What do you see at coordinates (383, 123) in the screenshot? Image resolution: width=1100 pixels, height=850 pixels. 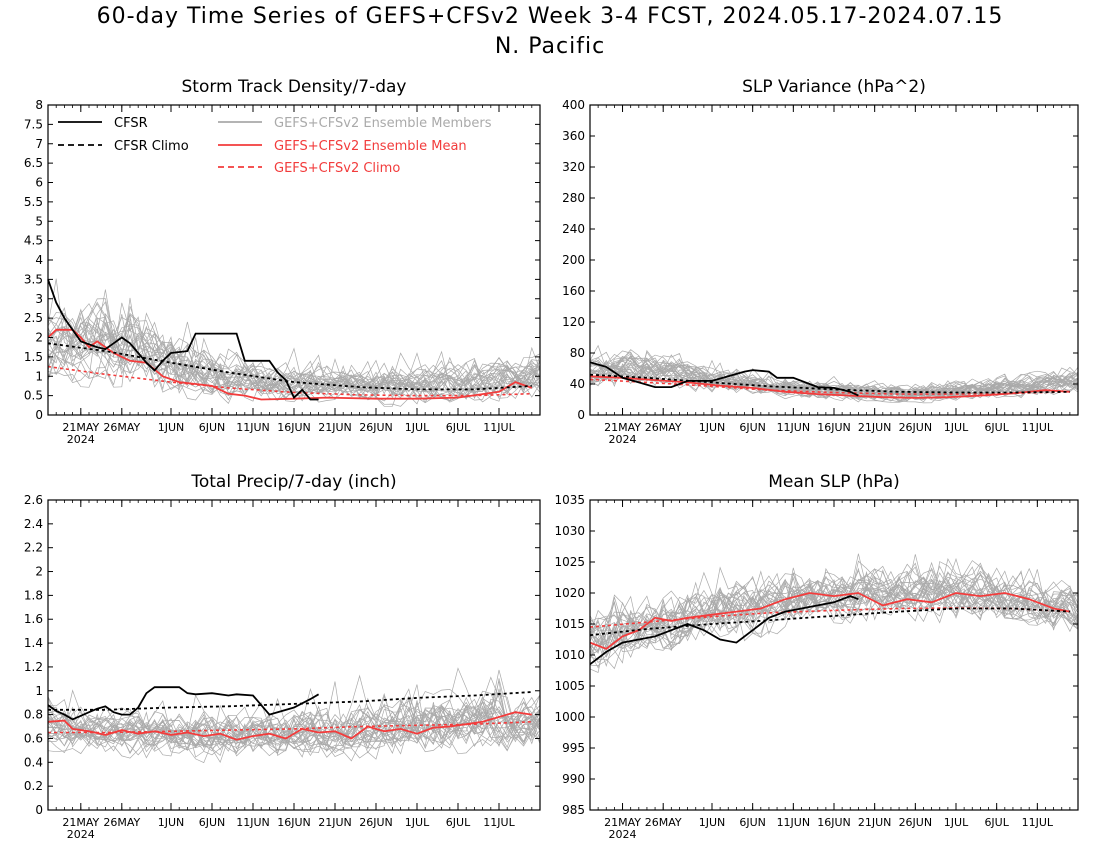 I see `legend-label-members: GEFS+CFSv2 Ensemble Members` at bounding box center [383, 123].